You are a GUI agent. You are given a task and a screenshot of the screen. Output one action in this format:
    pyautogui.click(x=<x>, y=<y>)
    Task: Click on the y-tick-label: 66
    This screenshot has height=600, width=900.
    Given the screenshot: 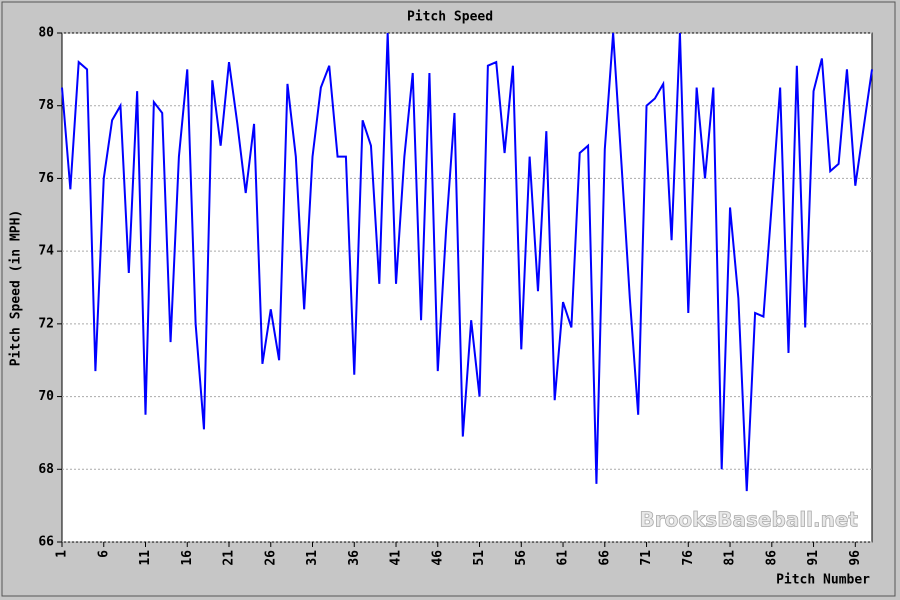 What is the action you would take?
    pyautogui.click(x=46, y=542)
    